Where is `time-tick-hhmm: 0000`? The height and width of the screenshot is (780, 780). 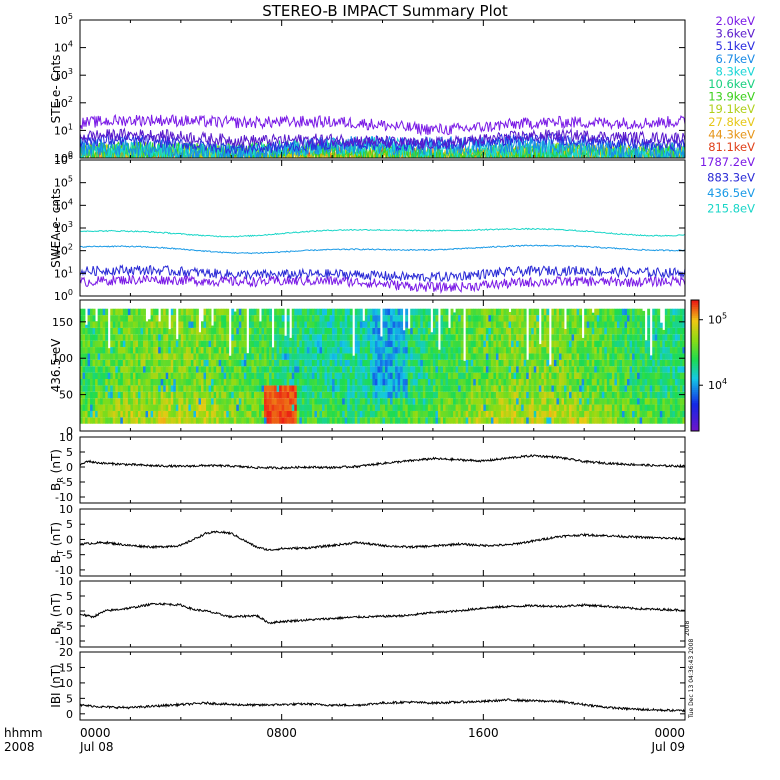
time-tick-hhmm: 0000 is located at coordinates (669, 733).